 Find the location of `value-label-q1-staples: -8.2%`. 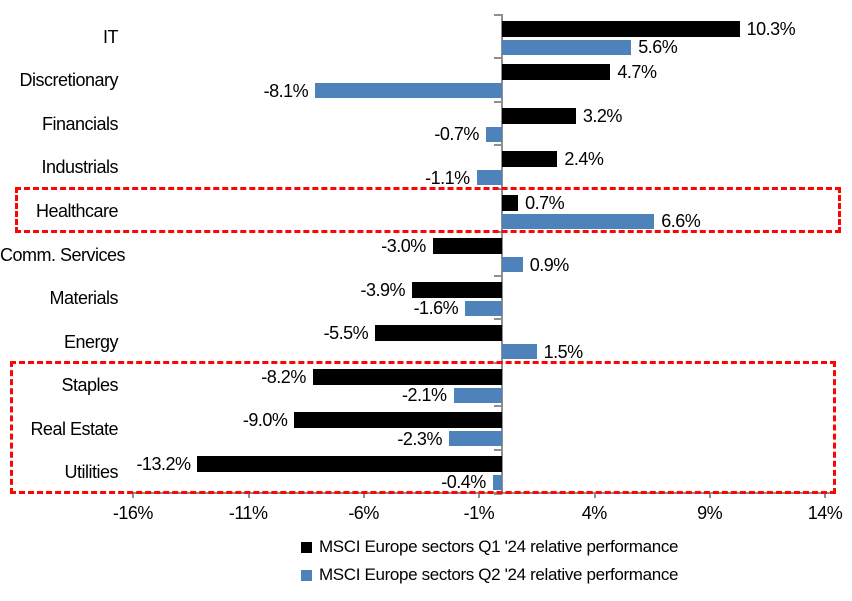

value-label-q1-staples: -8.2% is located at coordinates (283, 376).